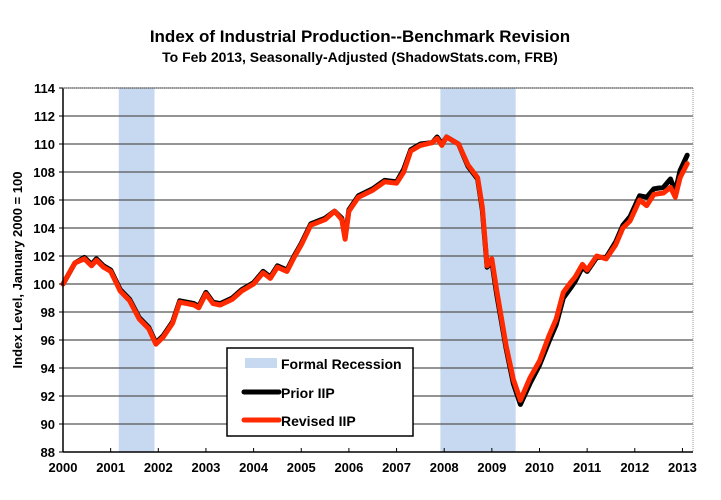 The width and height of the screenshot is (721, 500). What do you see at coordinates (158, 467) in the screenshot?
I see `x-tick-label-2002: 2002` at bounding box center [158, 467].